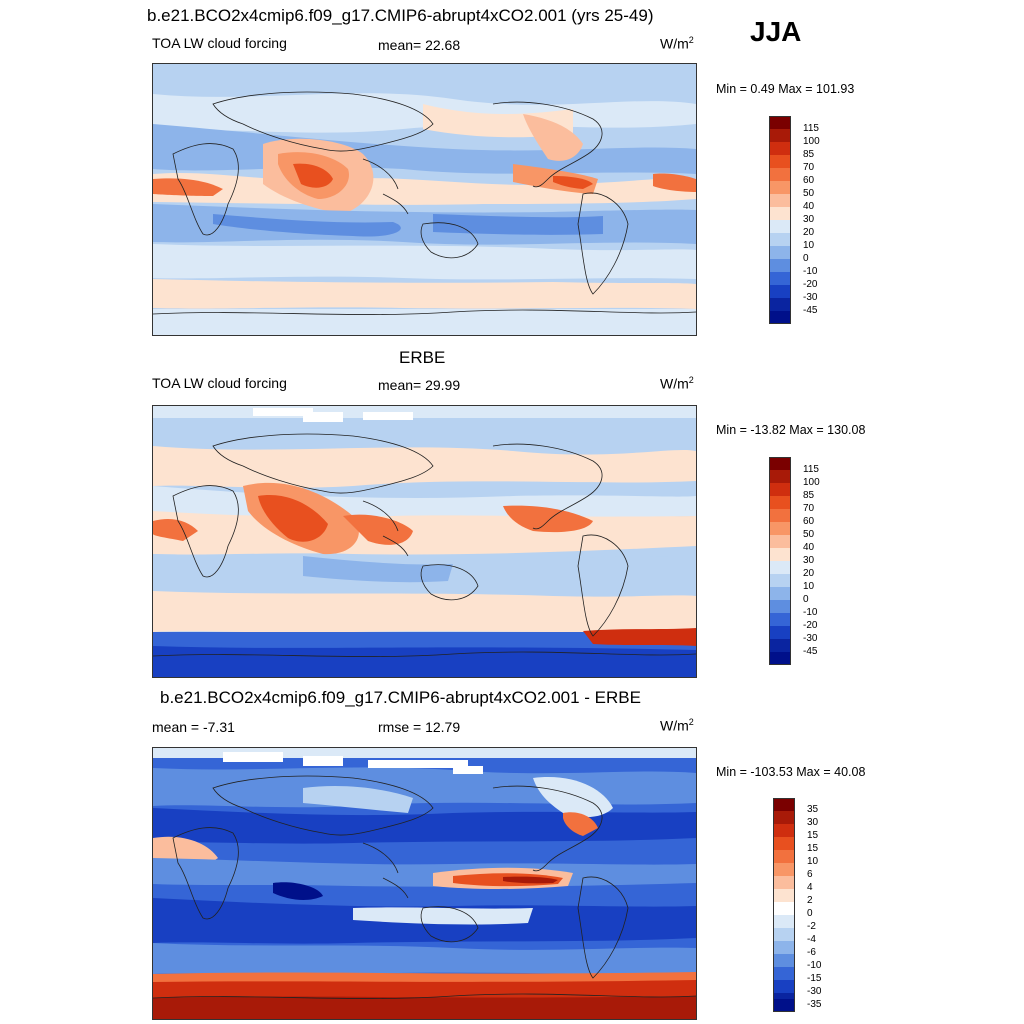 The width and height of the screenshot is (1024, 1024). What do you see at coordinates (677, 725) in the screenshot?
I see `panel3-units-label: W/m2` at bounding box center [677, 725].